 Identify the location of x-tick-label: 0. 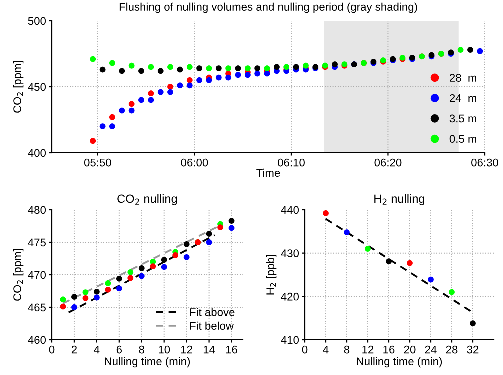
(305, 350).